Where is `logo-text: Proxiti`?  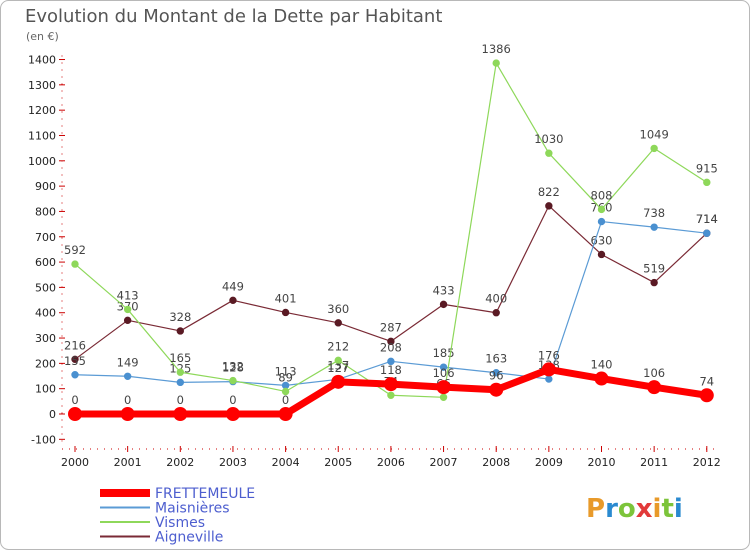
logo-text: Proxiti is located at coordinates (634, 509).